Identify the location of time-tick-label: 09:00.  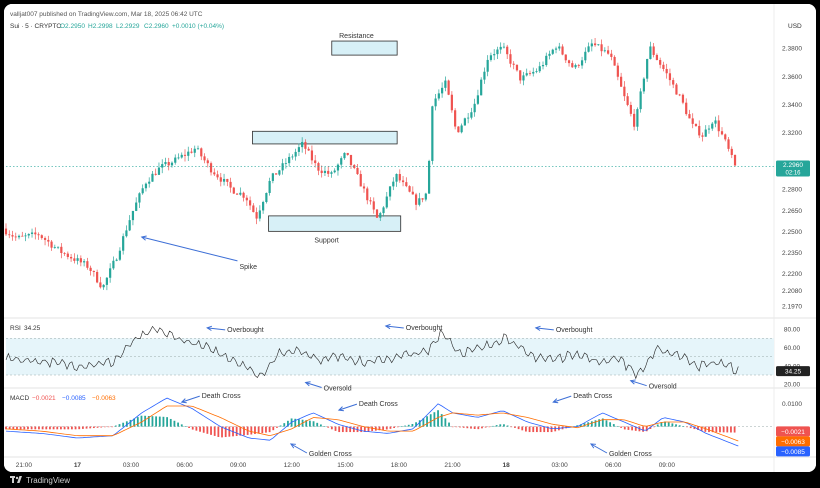
(667, 465).